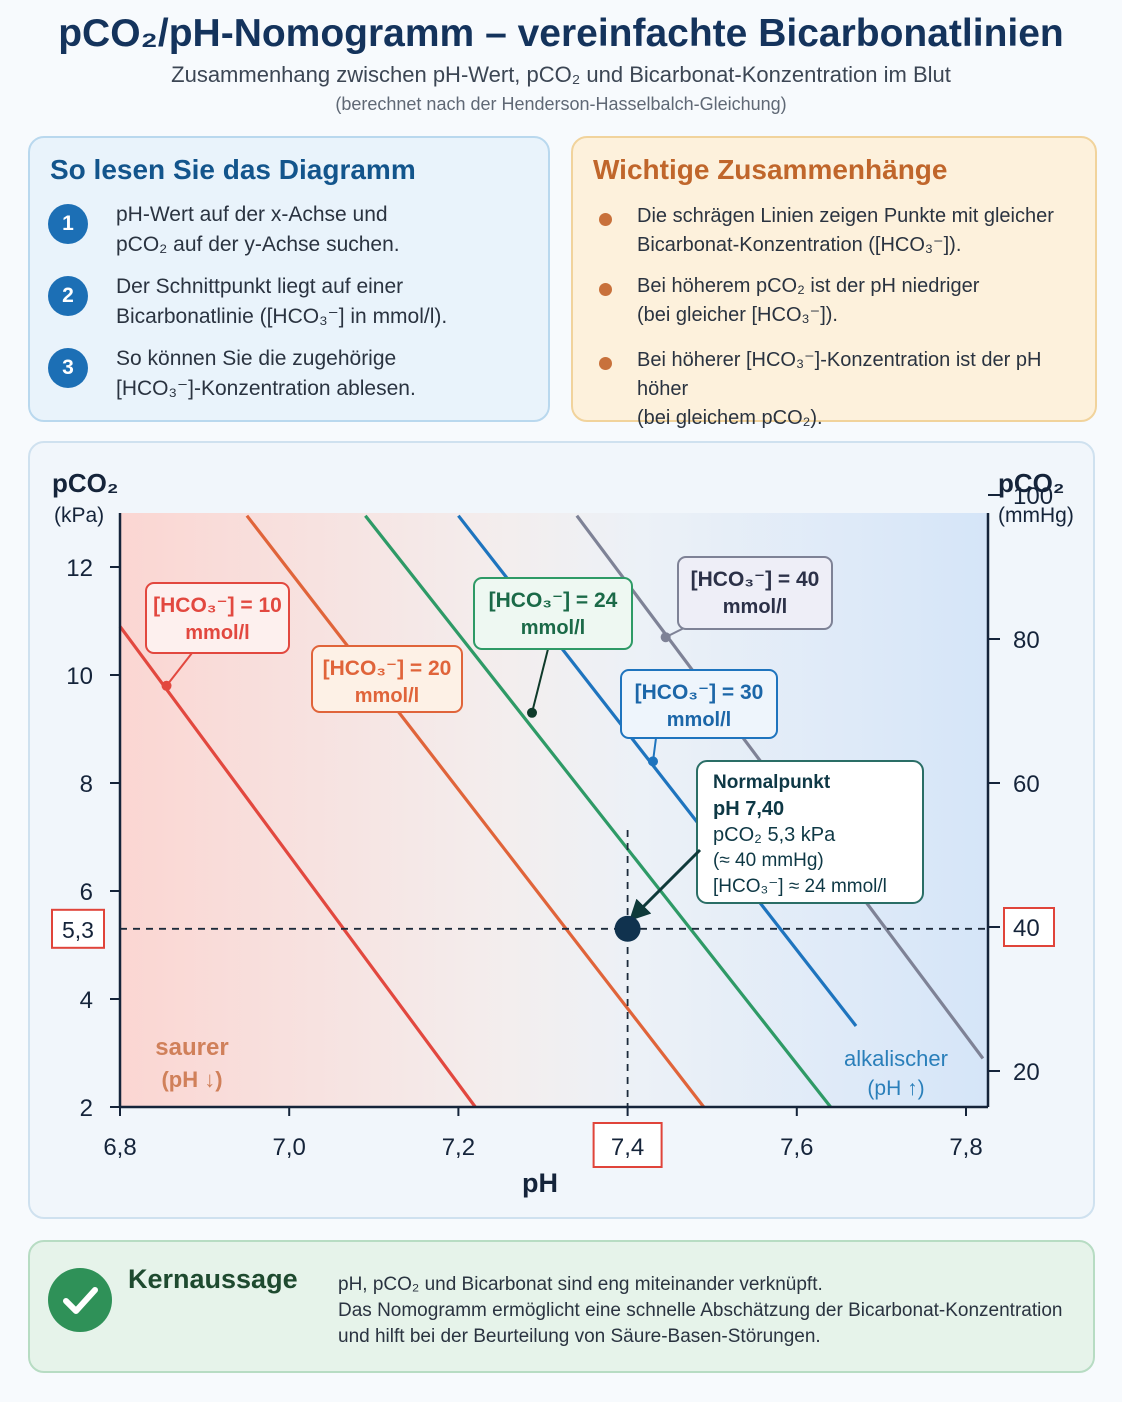 The width and height of the screenshot is (1122, 1402). I want to click on label-name: [HCO₃⁻] = 40, so click(755, 579).